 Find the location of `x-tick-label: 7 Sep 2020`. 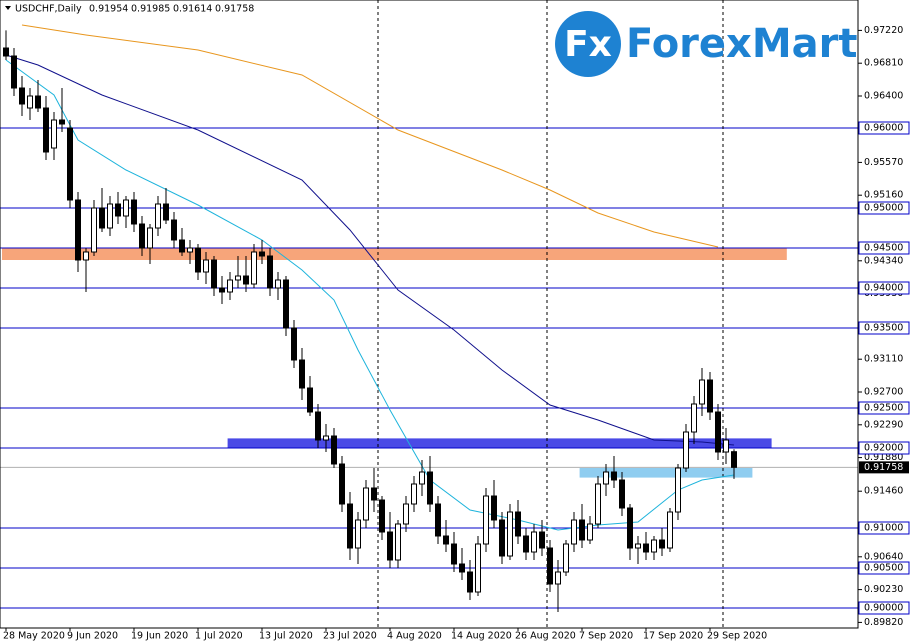

x-tick-label: 7 Sep 2020 is located at coordinates (606, 636).